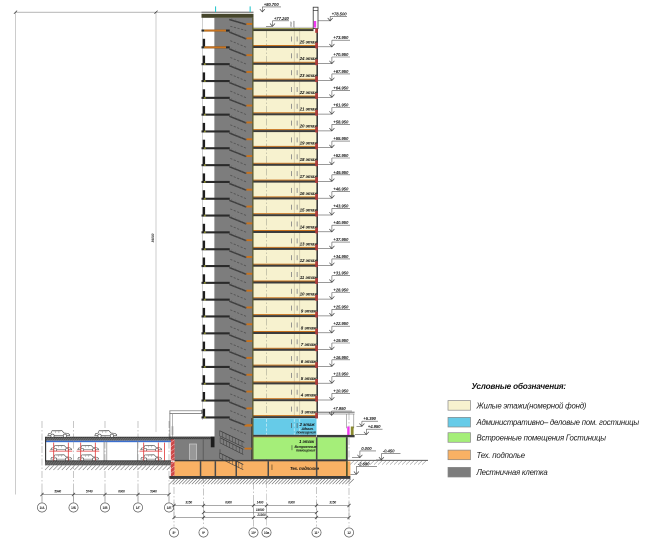  What do you see at coordinates (309, 361) in the screenshot?
I see `svg-text: 6 этаж` at bounding box center [309, 361].